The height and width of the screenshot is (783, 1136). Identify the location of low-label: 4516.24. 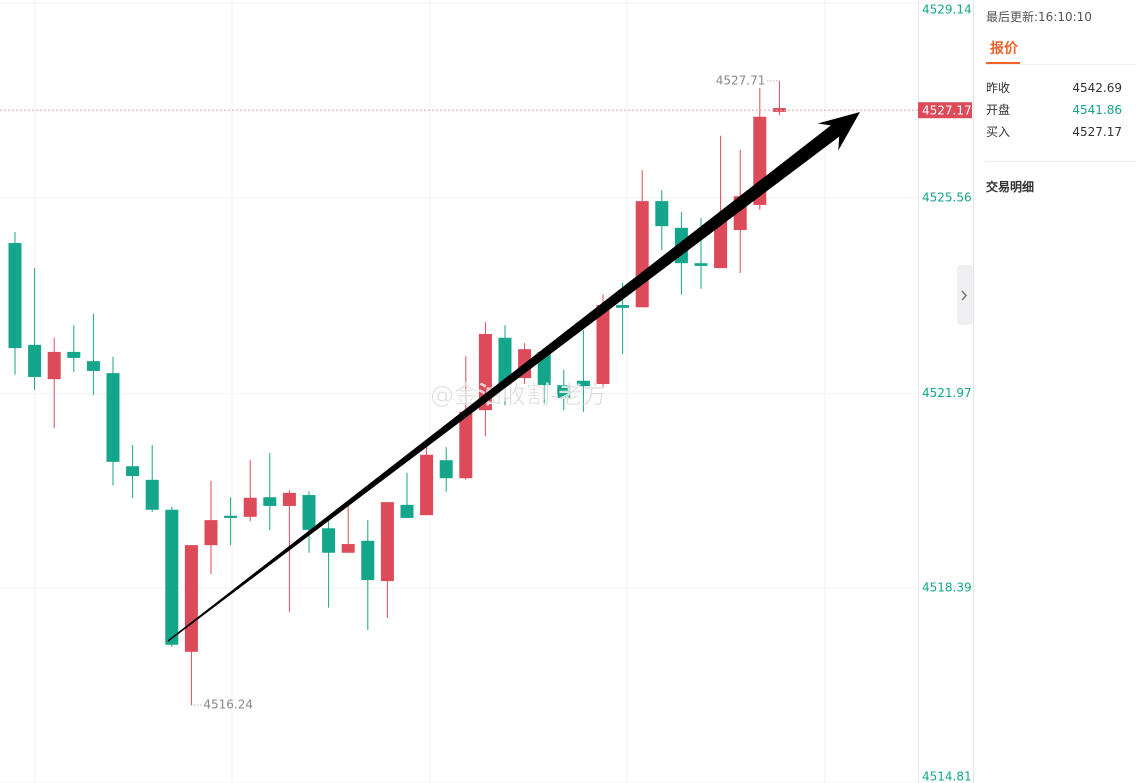
(228, 705).